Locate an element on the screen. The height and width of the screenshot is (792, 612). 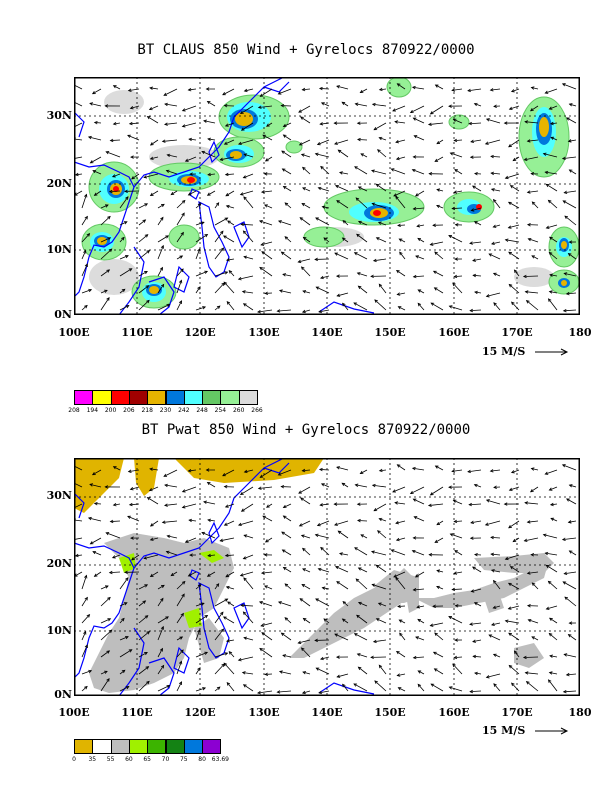
bottom-map-title: BT Pwat 850 Wind + Gyrelocs 870922/0000 is located at coordinates (306, 430).